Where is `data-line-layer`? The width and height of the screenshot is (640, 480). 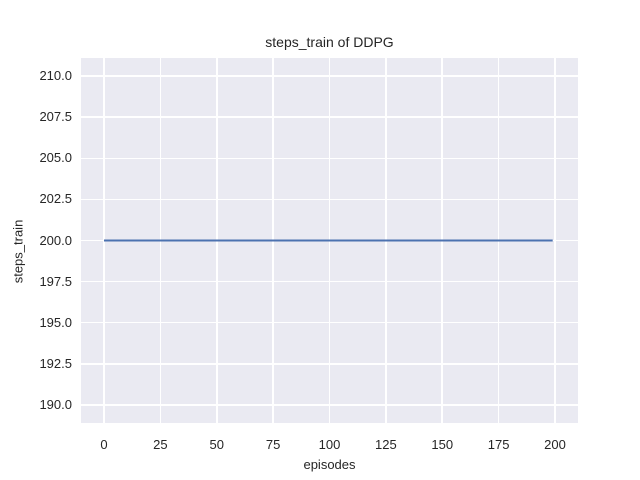
data-line-layer is located at coordinates (328, 240).